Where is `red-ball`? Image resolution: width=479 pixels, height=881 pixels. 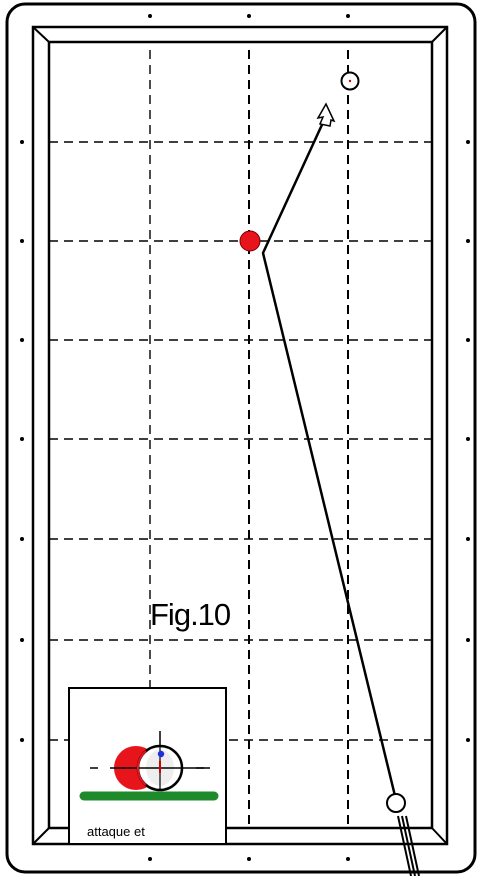 red-ball is located at coordinates (250, 241).